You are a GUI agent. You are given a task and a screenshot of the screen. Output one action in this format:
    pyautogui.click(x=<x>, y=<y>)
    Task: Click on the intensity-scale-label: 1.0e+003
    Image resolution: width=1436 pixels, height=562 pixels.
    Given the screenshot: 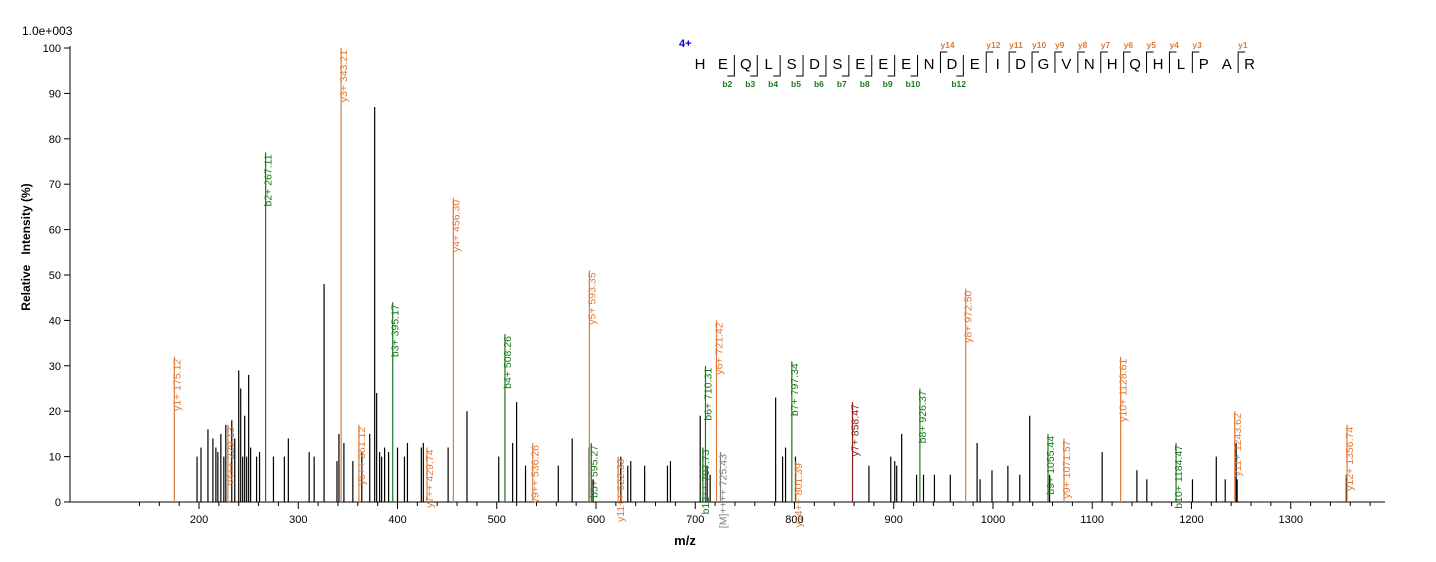 What is the action you would take?
    pyautogui.click(x=47, y=31)
    